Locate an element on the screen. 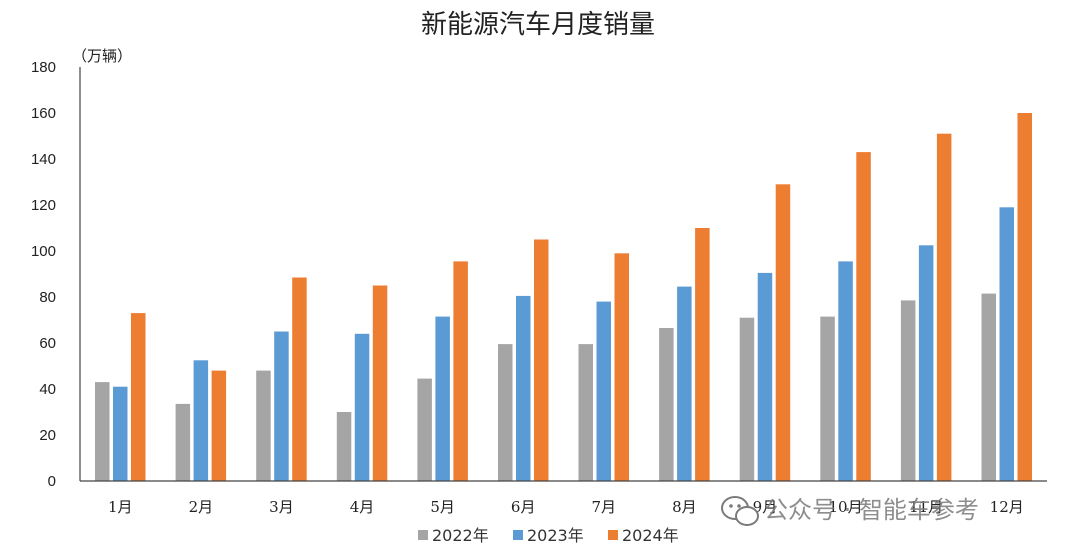 This screenshot has height=552, width=1080. x-tick-label: 3月 is located at coordinates (281, 507).